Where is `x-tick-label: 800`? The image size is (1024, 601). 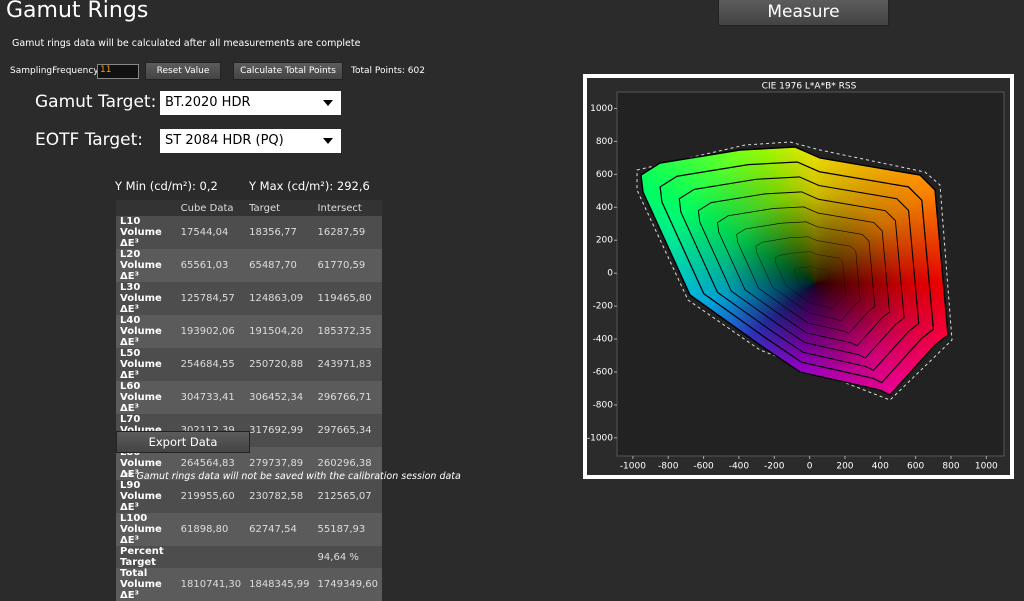 x-tick-label: 800 is located at coordinates (950, 467).